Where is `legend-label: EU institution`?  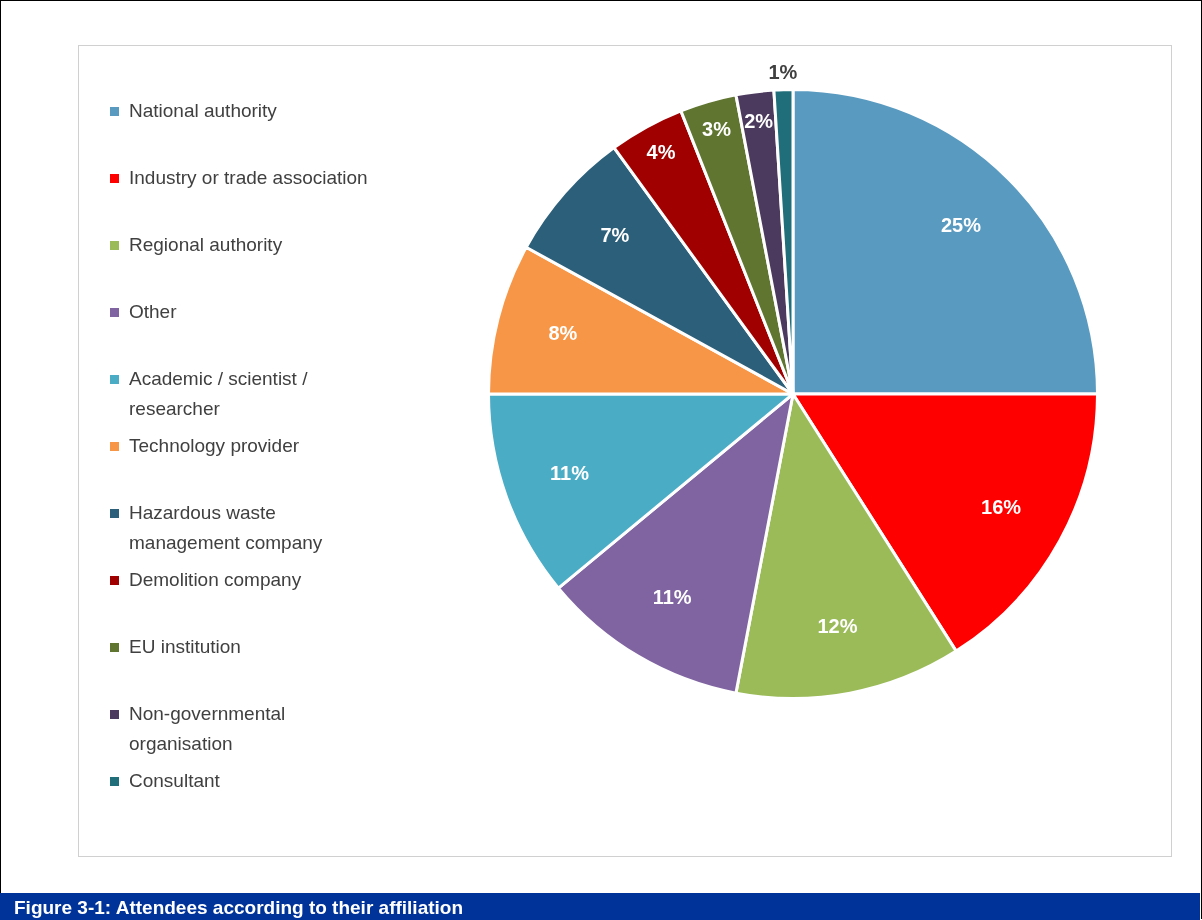
legend-label: EU institution is located at coordinates (185, 647).